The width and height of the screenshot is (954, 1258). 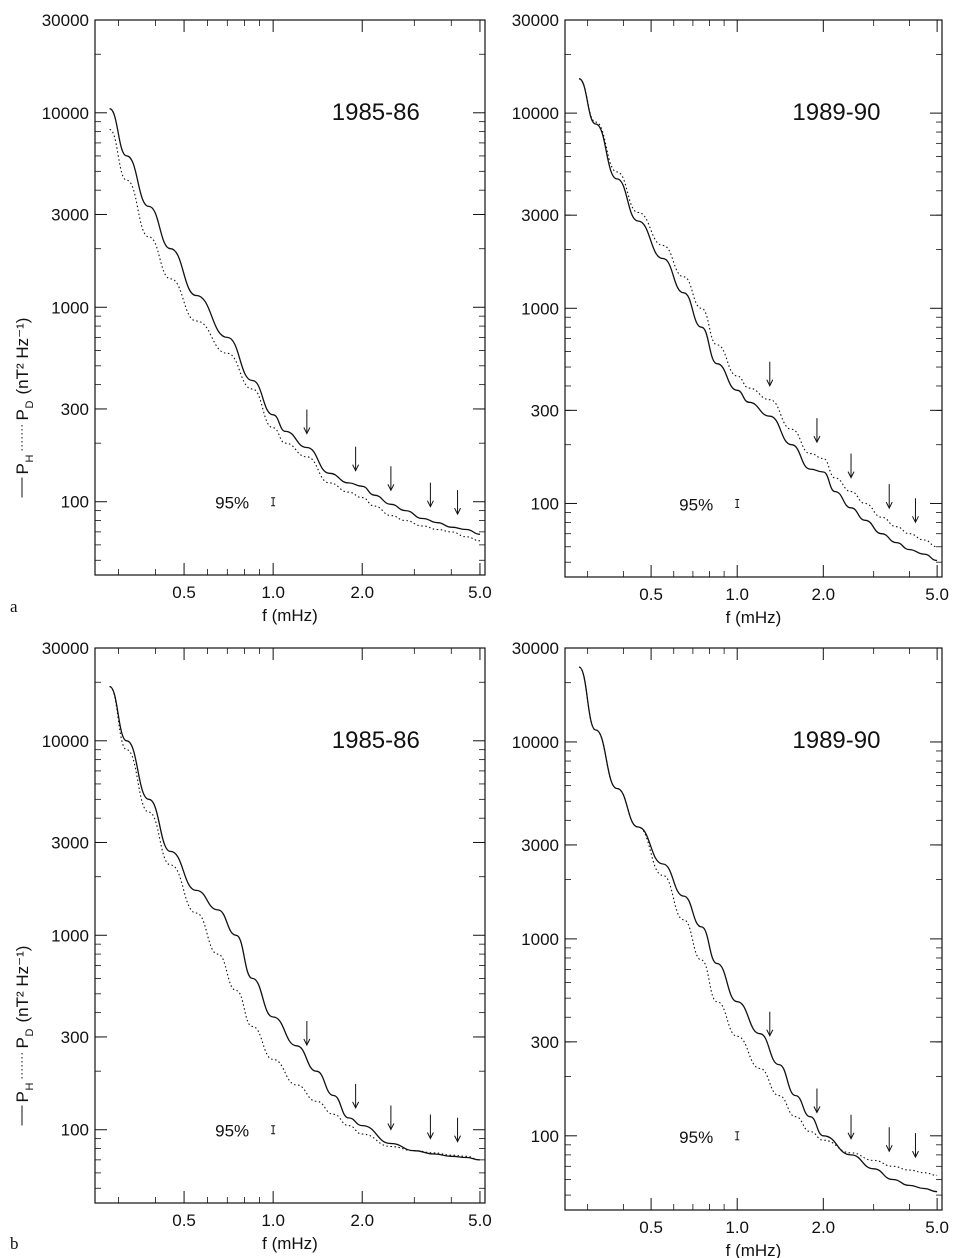 I want to click on panel-label-a: a, so click(x=14, y=606).